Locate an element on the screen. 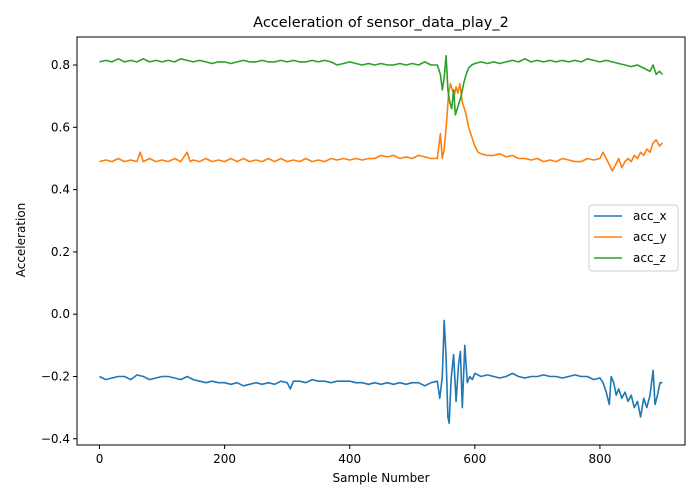  series-line-acc-y is located at coordinates (381, 127).